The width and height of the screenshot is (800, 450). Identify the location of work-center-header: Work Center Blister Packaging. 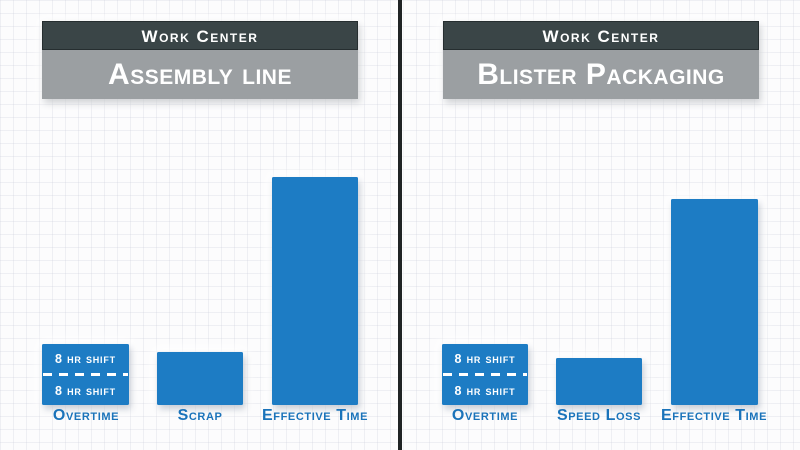
(601, 60).